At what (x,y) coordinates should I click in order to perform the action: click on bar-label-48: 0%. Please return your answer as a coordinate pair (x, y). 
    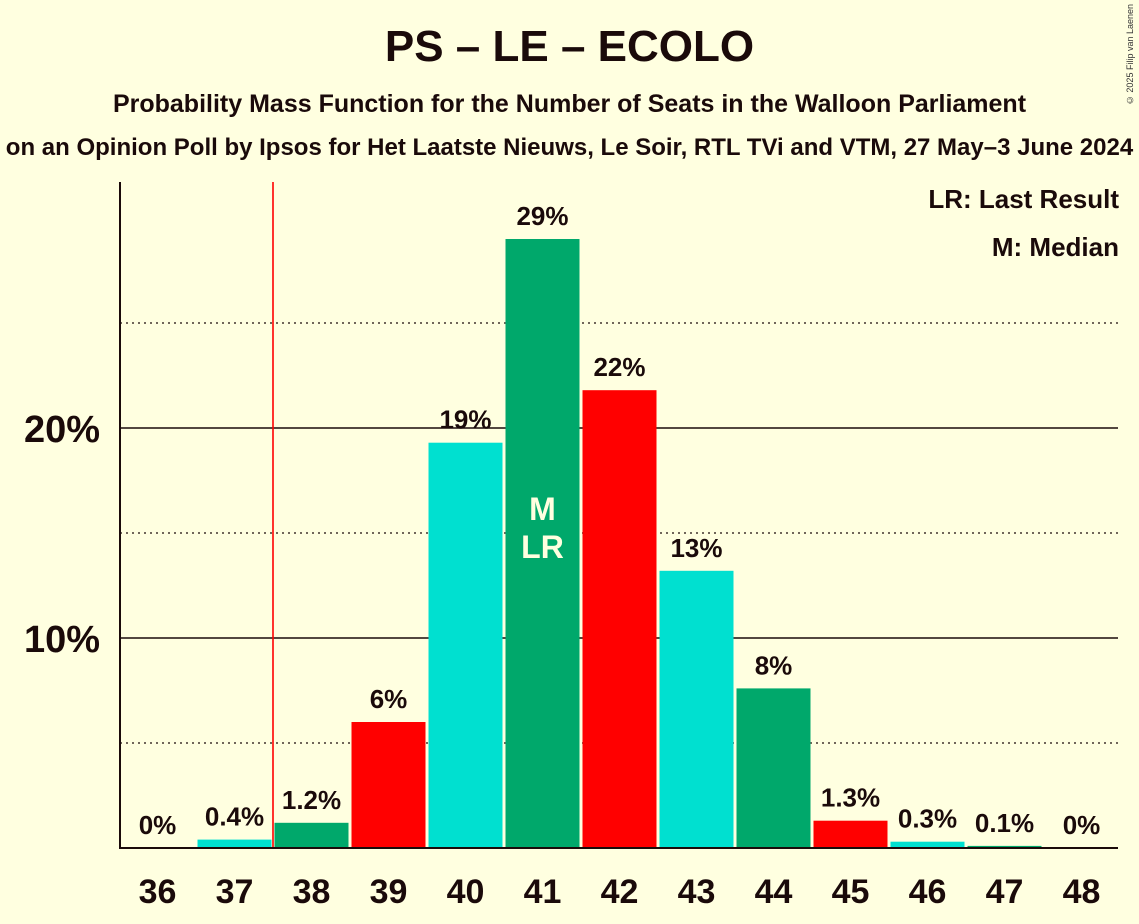
    Looking at the image, I should click on (1082, 825).